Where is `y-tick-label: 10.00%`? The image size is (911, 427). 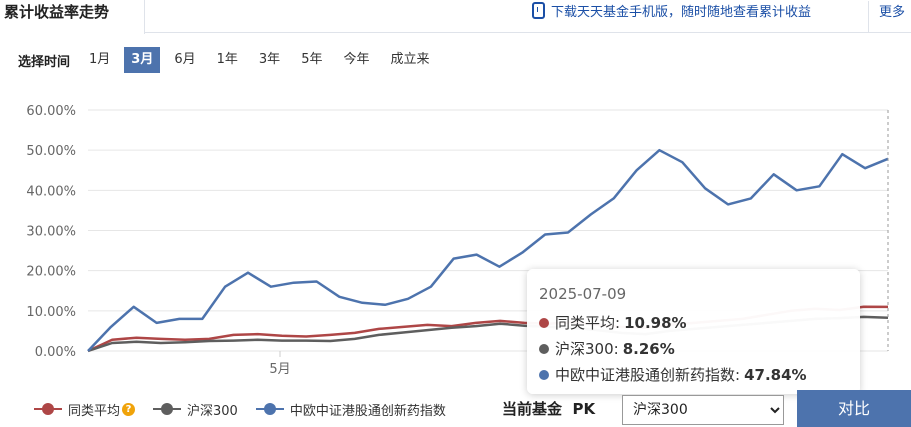
y-tick-label: 10.00% is located at coordinates (51, 312).